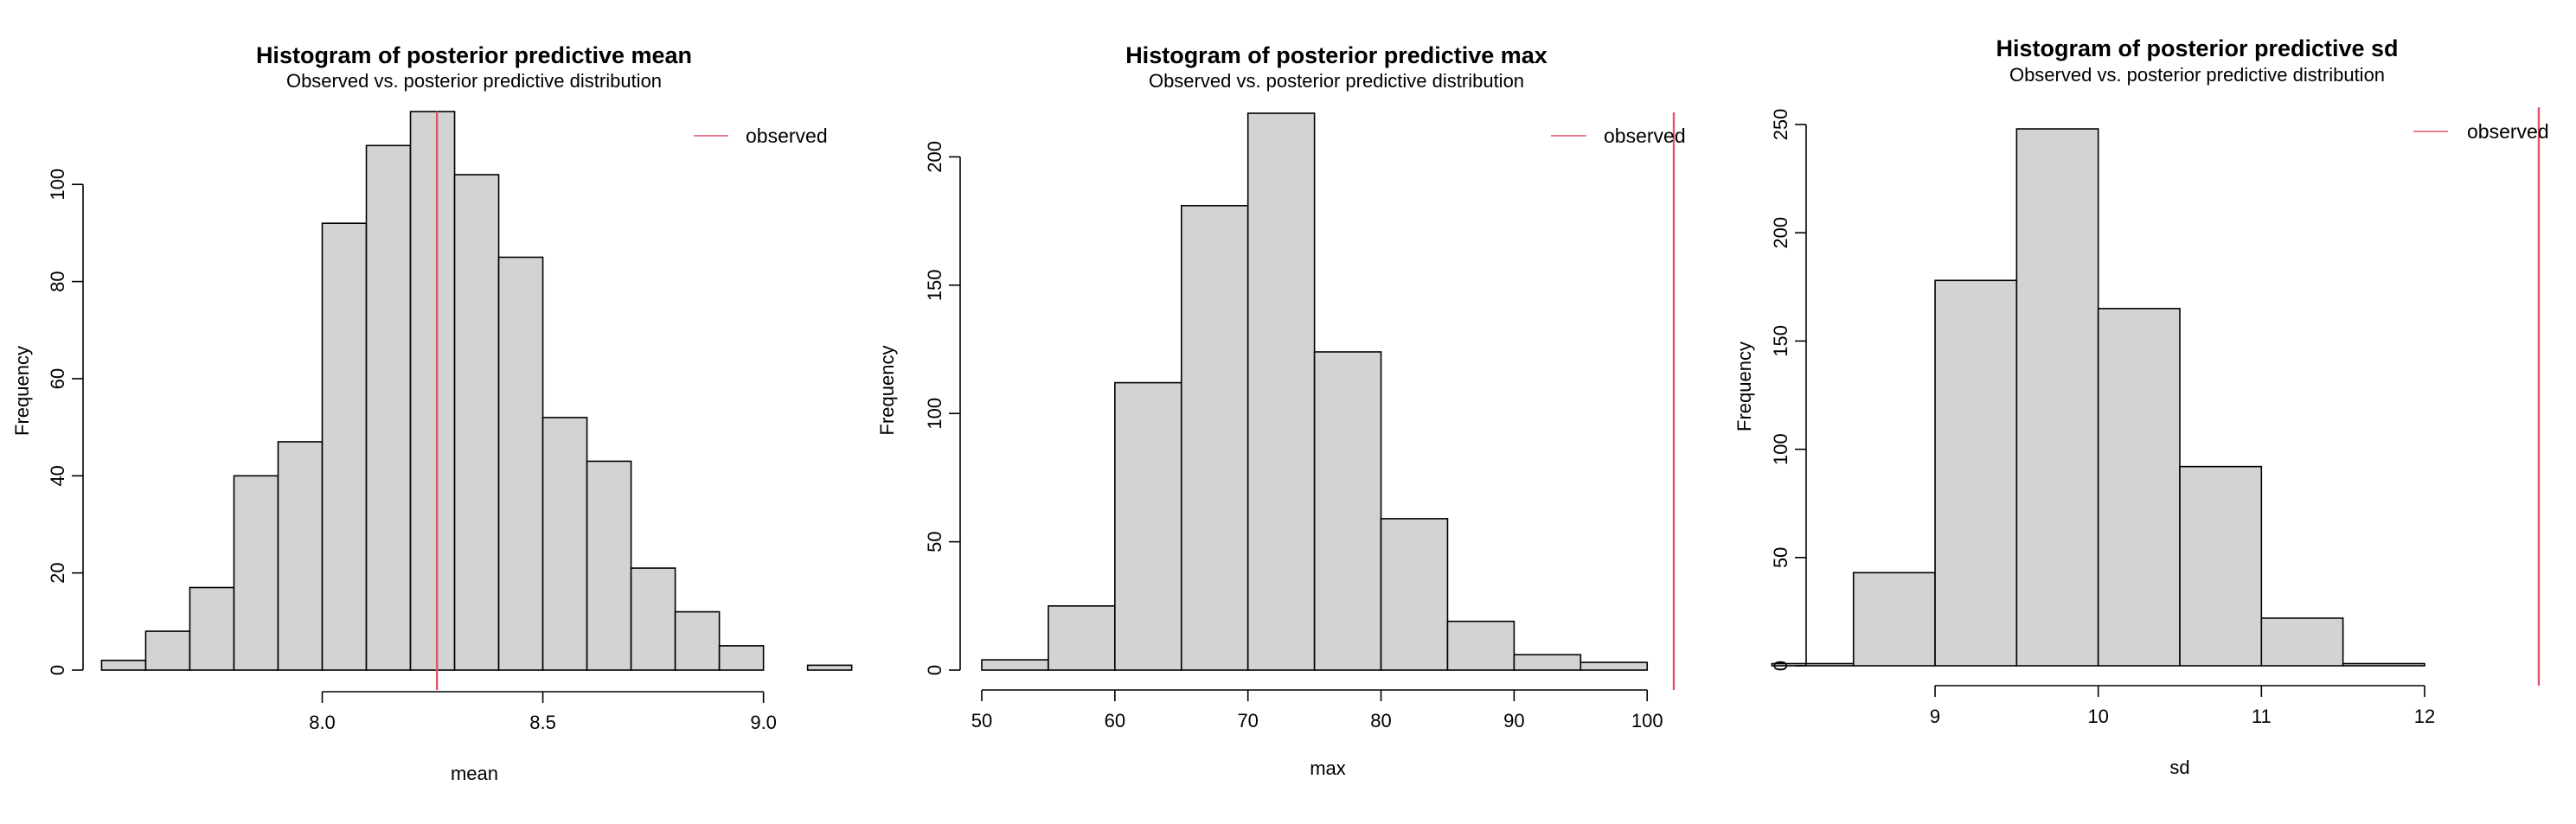 Image resolution: width=2576 pixels, height=824 pixels. What do you see at coordinates (763, 723) in the screenshot?
I see `x-tick-label: 9.0` at bounding box center [763, 723].